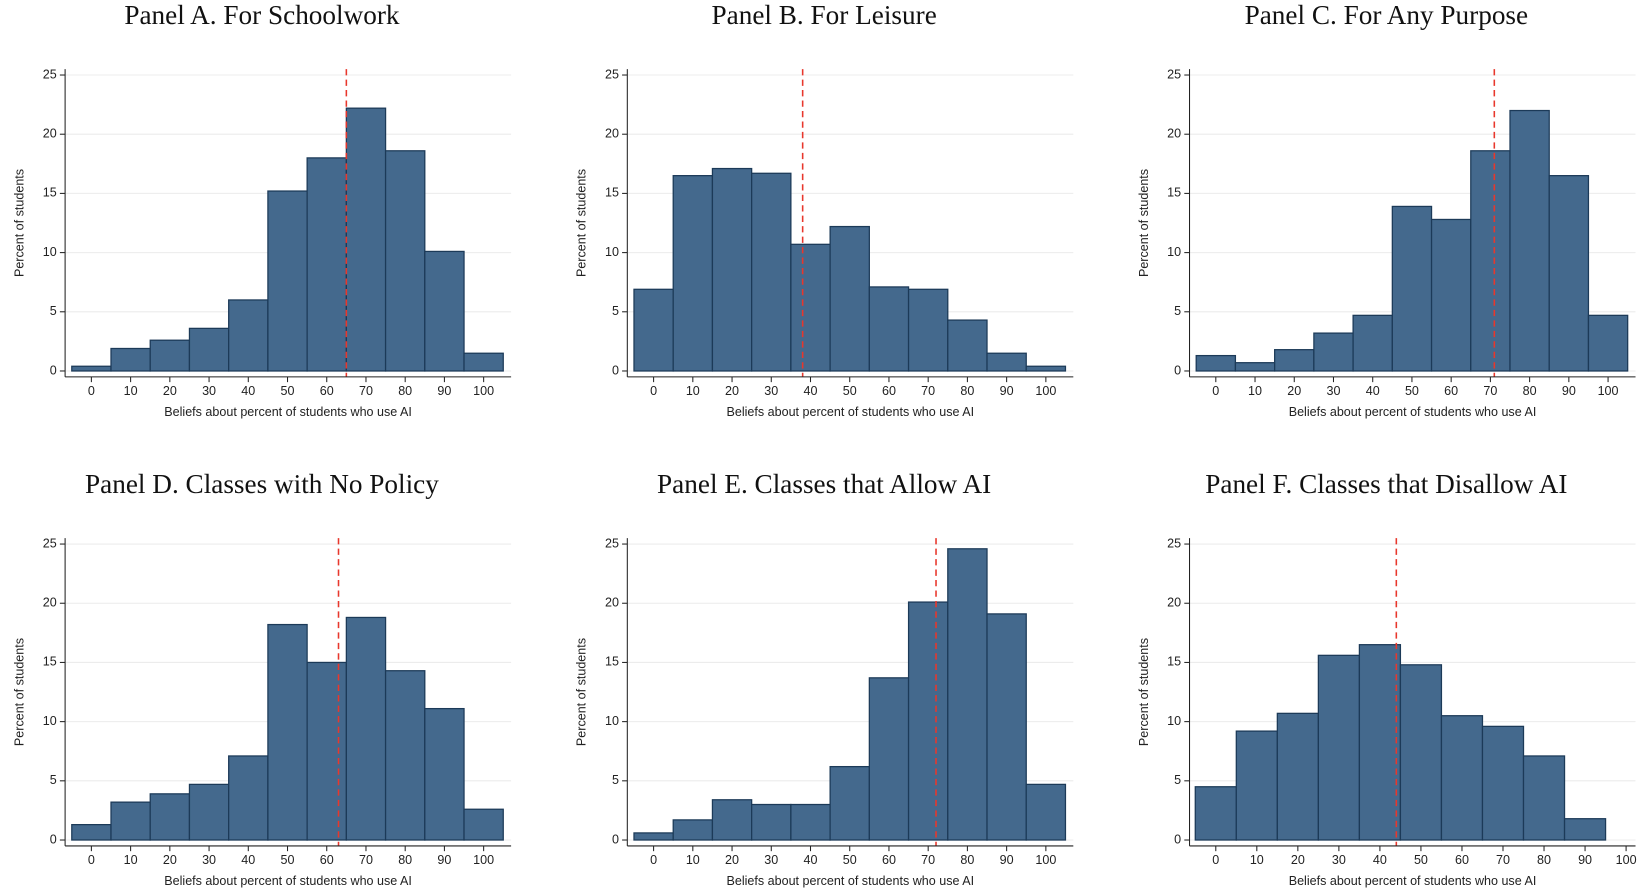  Describe the element at coordinates (1144, 223) in the screenshot. I see `y-axis-label: Percent of students` at that location.